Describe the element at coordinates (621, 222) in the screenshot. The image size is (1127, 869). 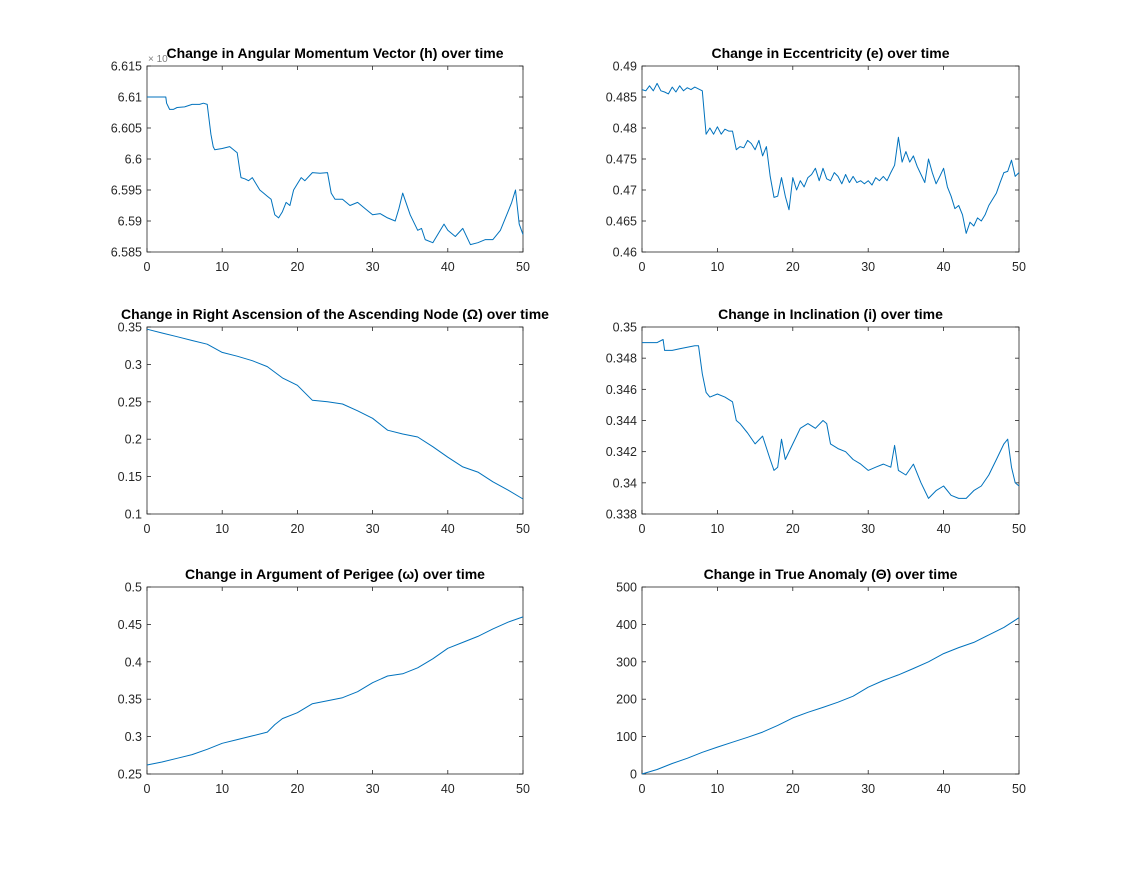
I see `y-tick-label: 0.465` at that location.